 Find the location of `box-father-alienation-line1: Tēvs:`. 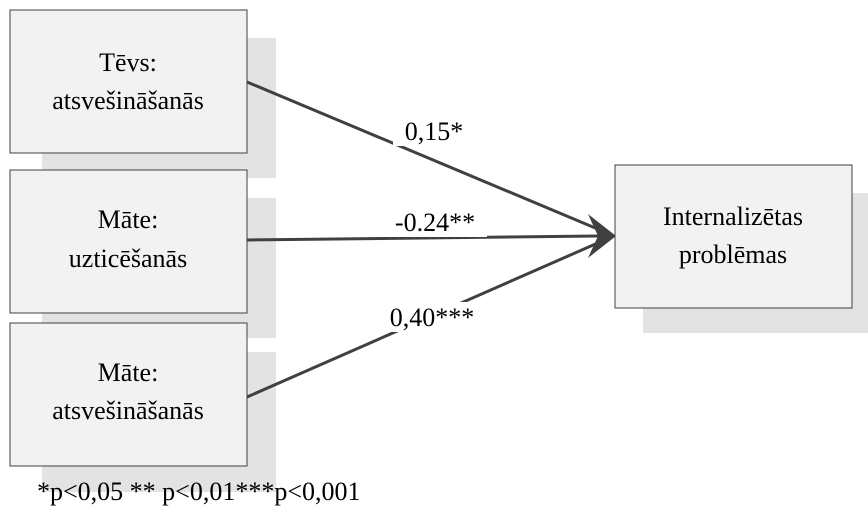

box-father-alienation-line1: Tēvs: is located at coordinates (128, 62).